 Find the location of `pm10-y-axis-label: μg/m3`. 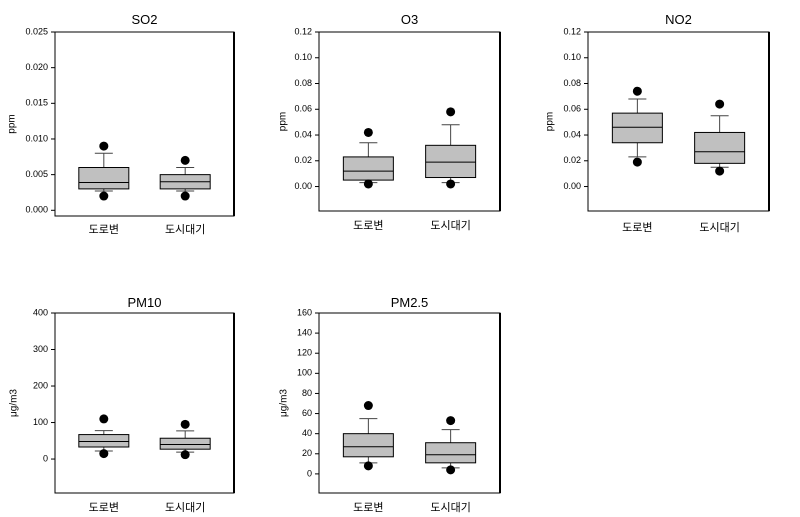

pm10-y-axis-label: μg/m3 is located at coordinates (14, 403).